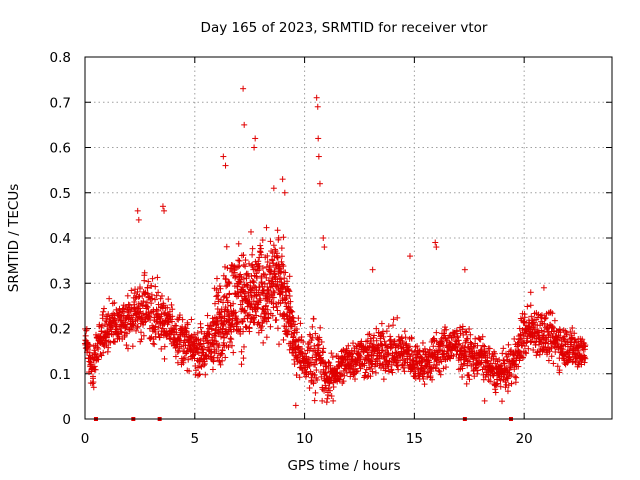 The width and height of the screenshot is (640, 480). I want to click on y-tick-label: 0.2, so click(60, 330).